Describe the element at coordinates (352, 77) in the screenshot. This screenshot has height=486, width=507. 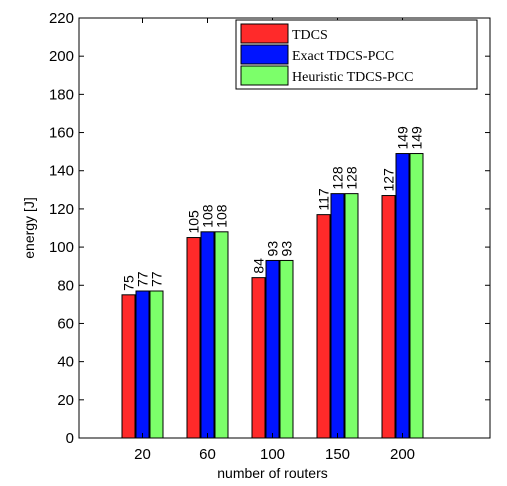
I see `legend-label-heuristic-tdcs-pcc: Heuristic TDCS-PCC` at that location.